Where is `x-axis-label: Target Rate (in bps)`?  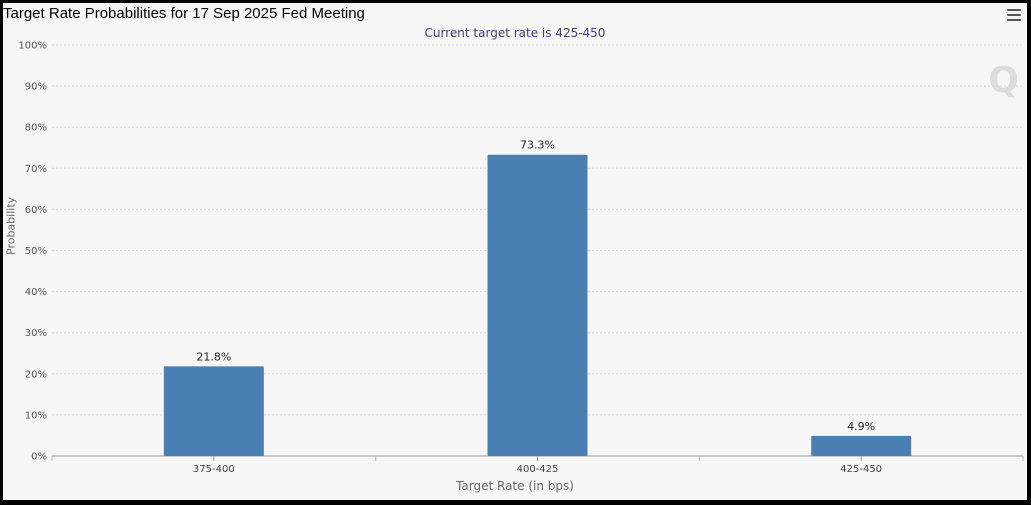 x-axis-label: Target Rate (in bps) is located at coordinates (515, 486).